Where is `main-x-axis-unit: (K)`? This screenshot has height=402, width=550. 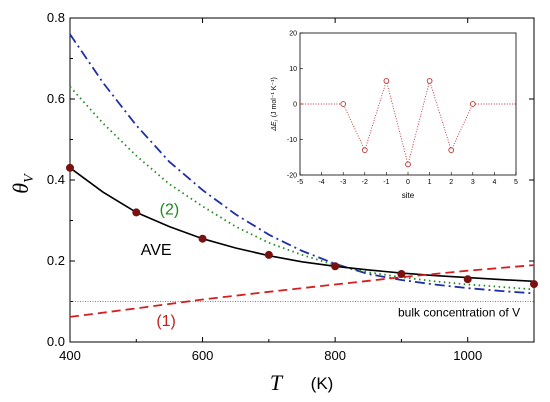
main-x-axis-unit: (K) is located at coordinates (322, 383).